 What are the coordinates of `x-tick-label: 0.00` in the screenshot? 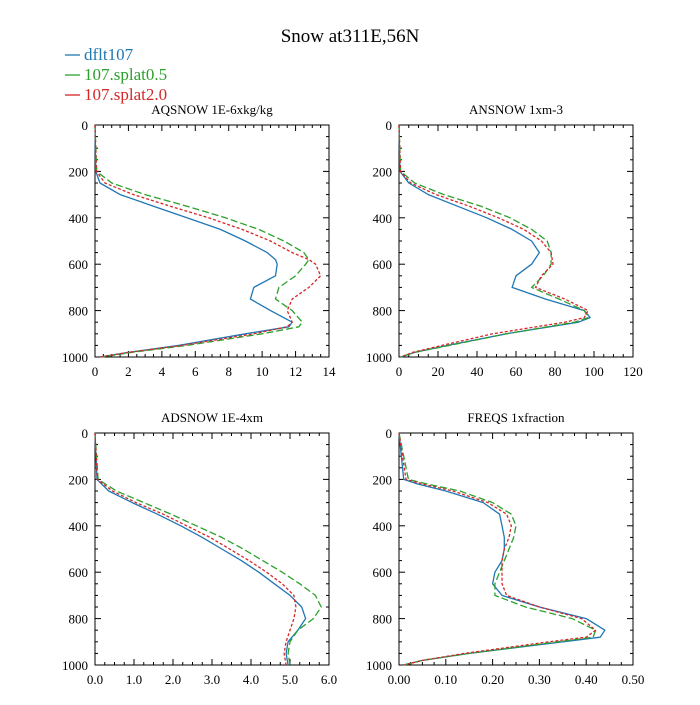 It's located at (399, 679).